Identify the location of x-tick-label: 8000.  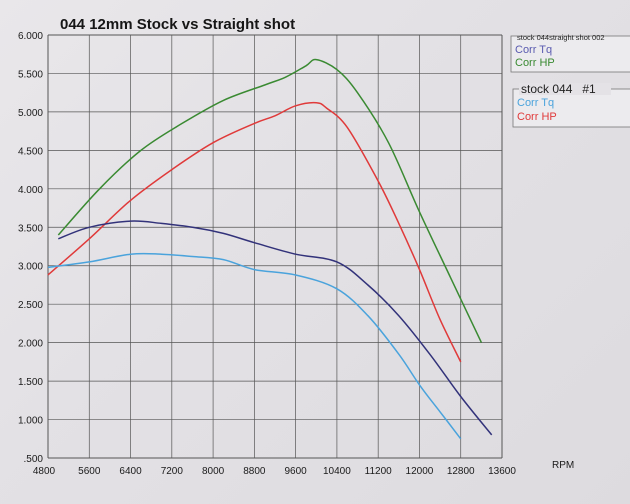
(213, 471).